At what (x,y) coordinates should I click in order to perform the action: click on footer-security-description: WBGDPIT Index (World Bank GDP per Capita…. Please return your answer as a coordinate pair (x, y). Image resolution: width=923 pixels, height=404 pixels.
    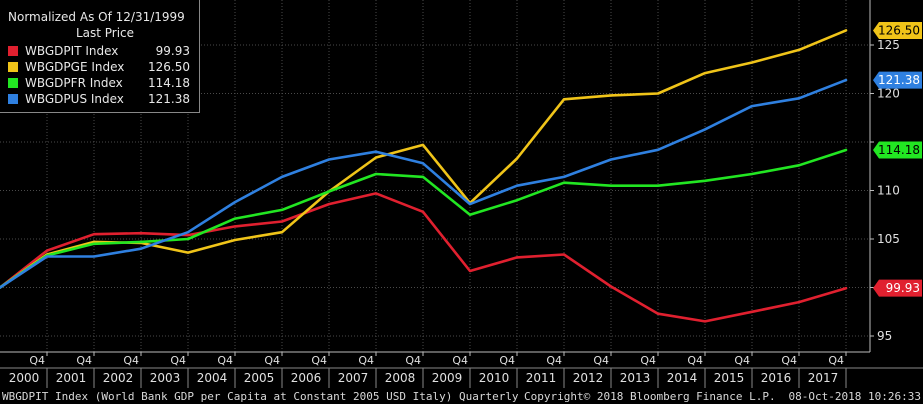
    Looking at the image, I should click on (260, 396).